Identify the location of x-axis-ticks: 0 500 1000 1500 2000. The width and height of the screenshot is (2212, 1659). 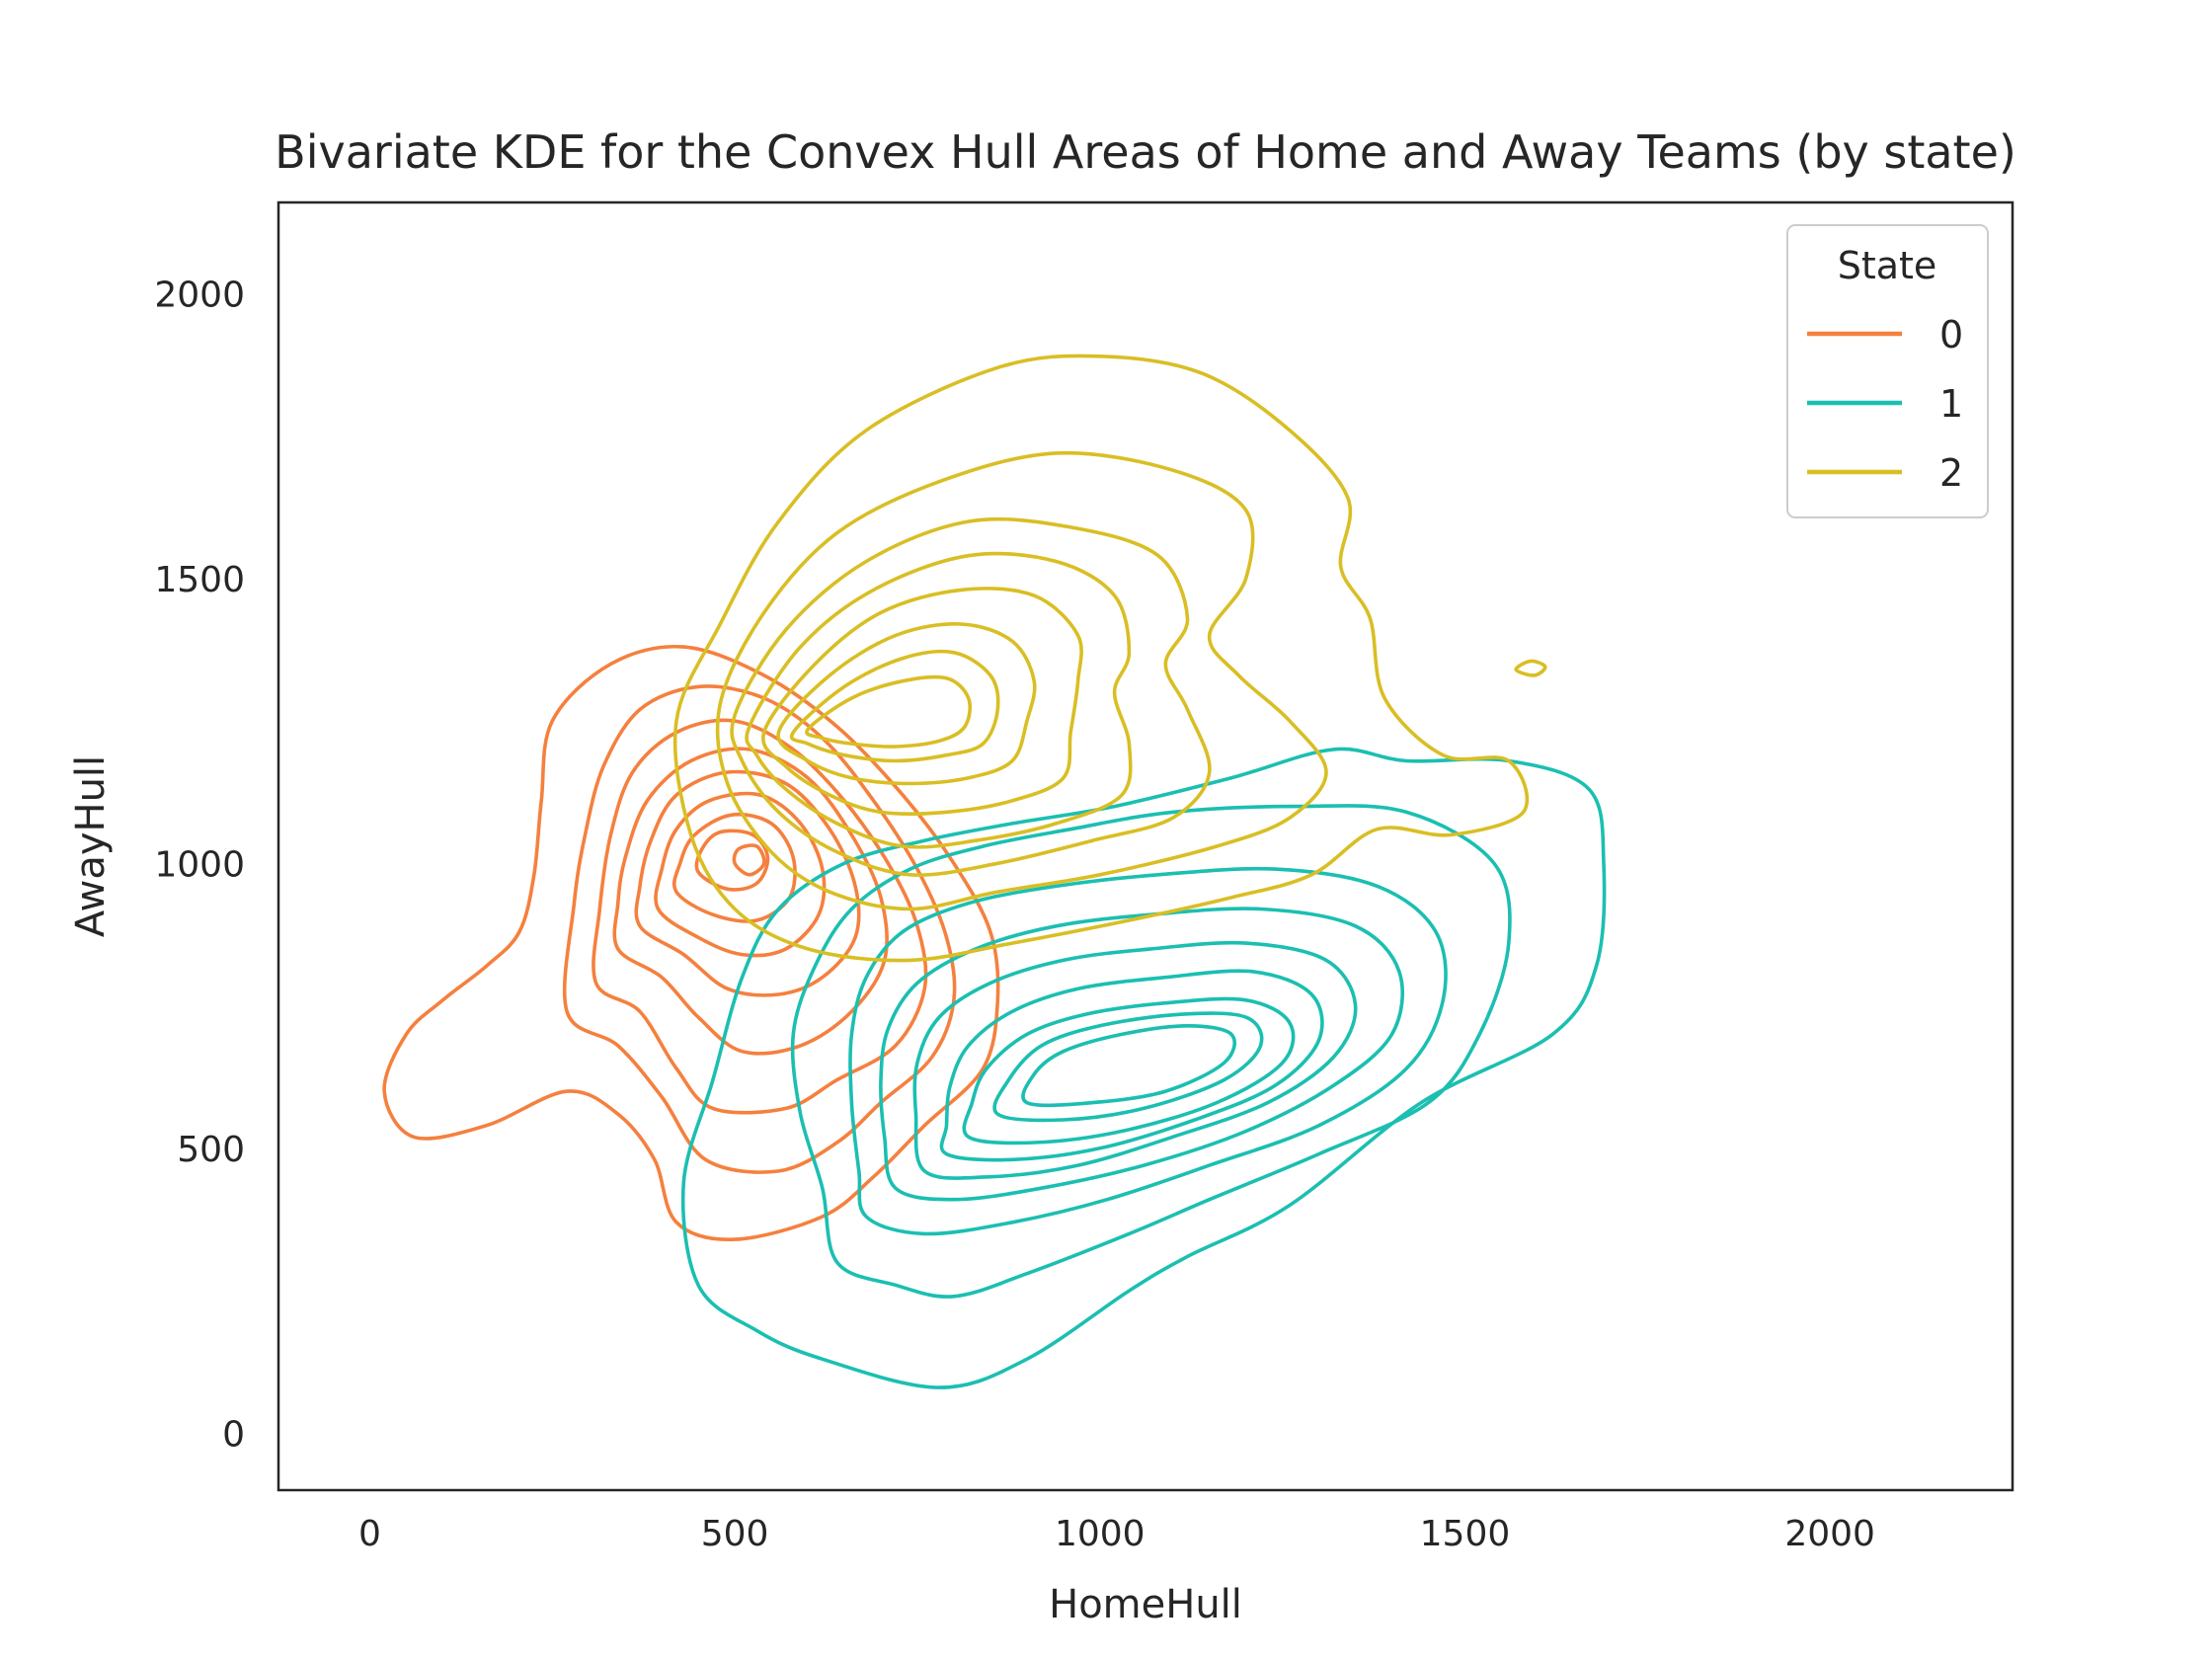
(1116, 1534).